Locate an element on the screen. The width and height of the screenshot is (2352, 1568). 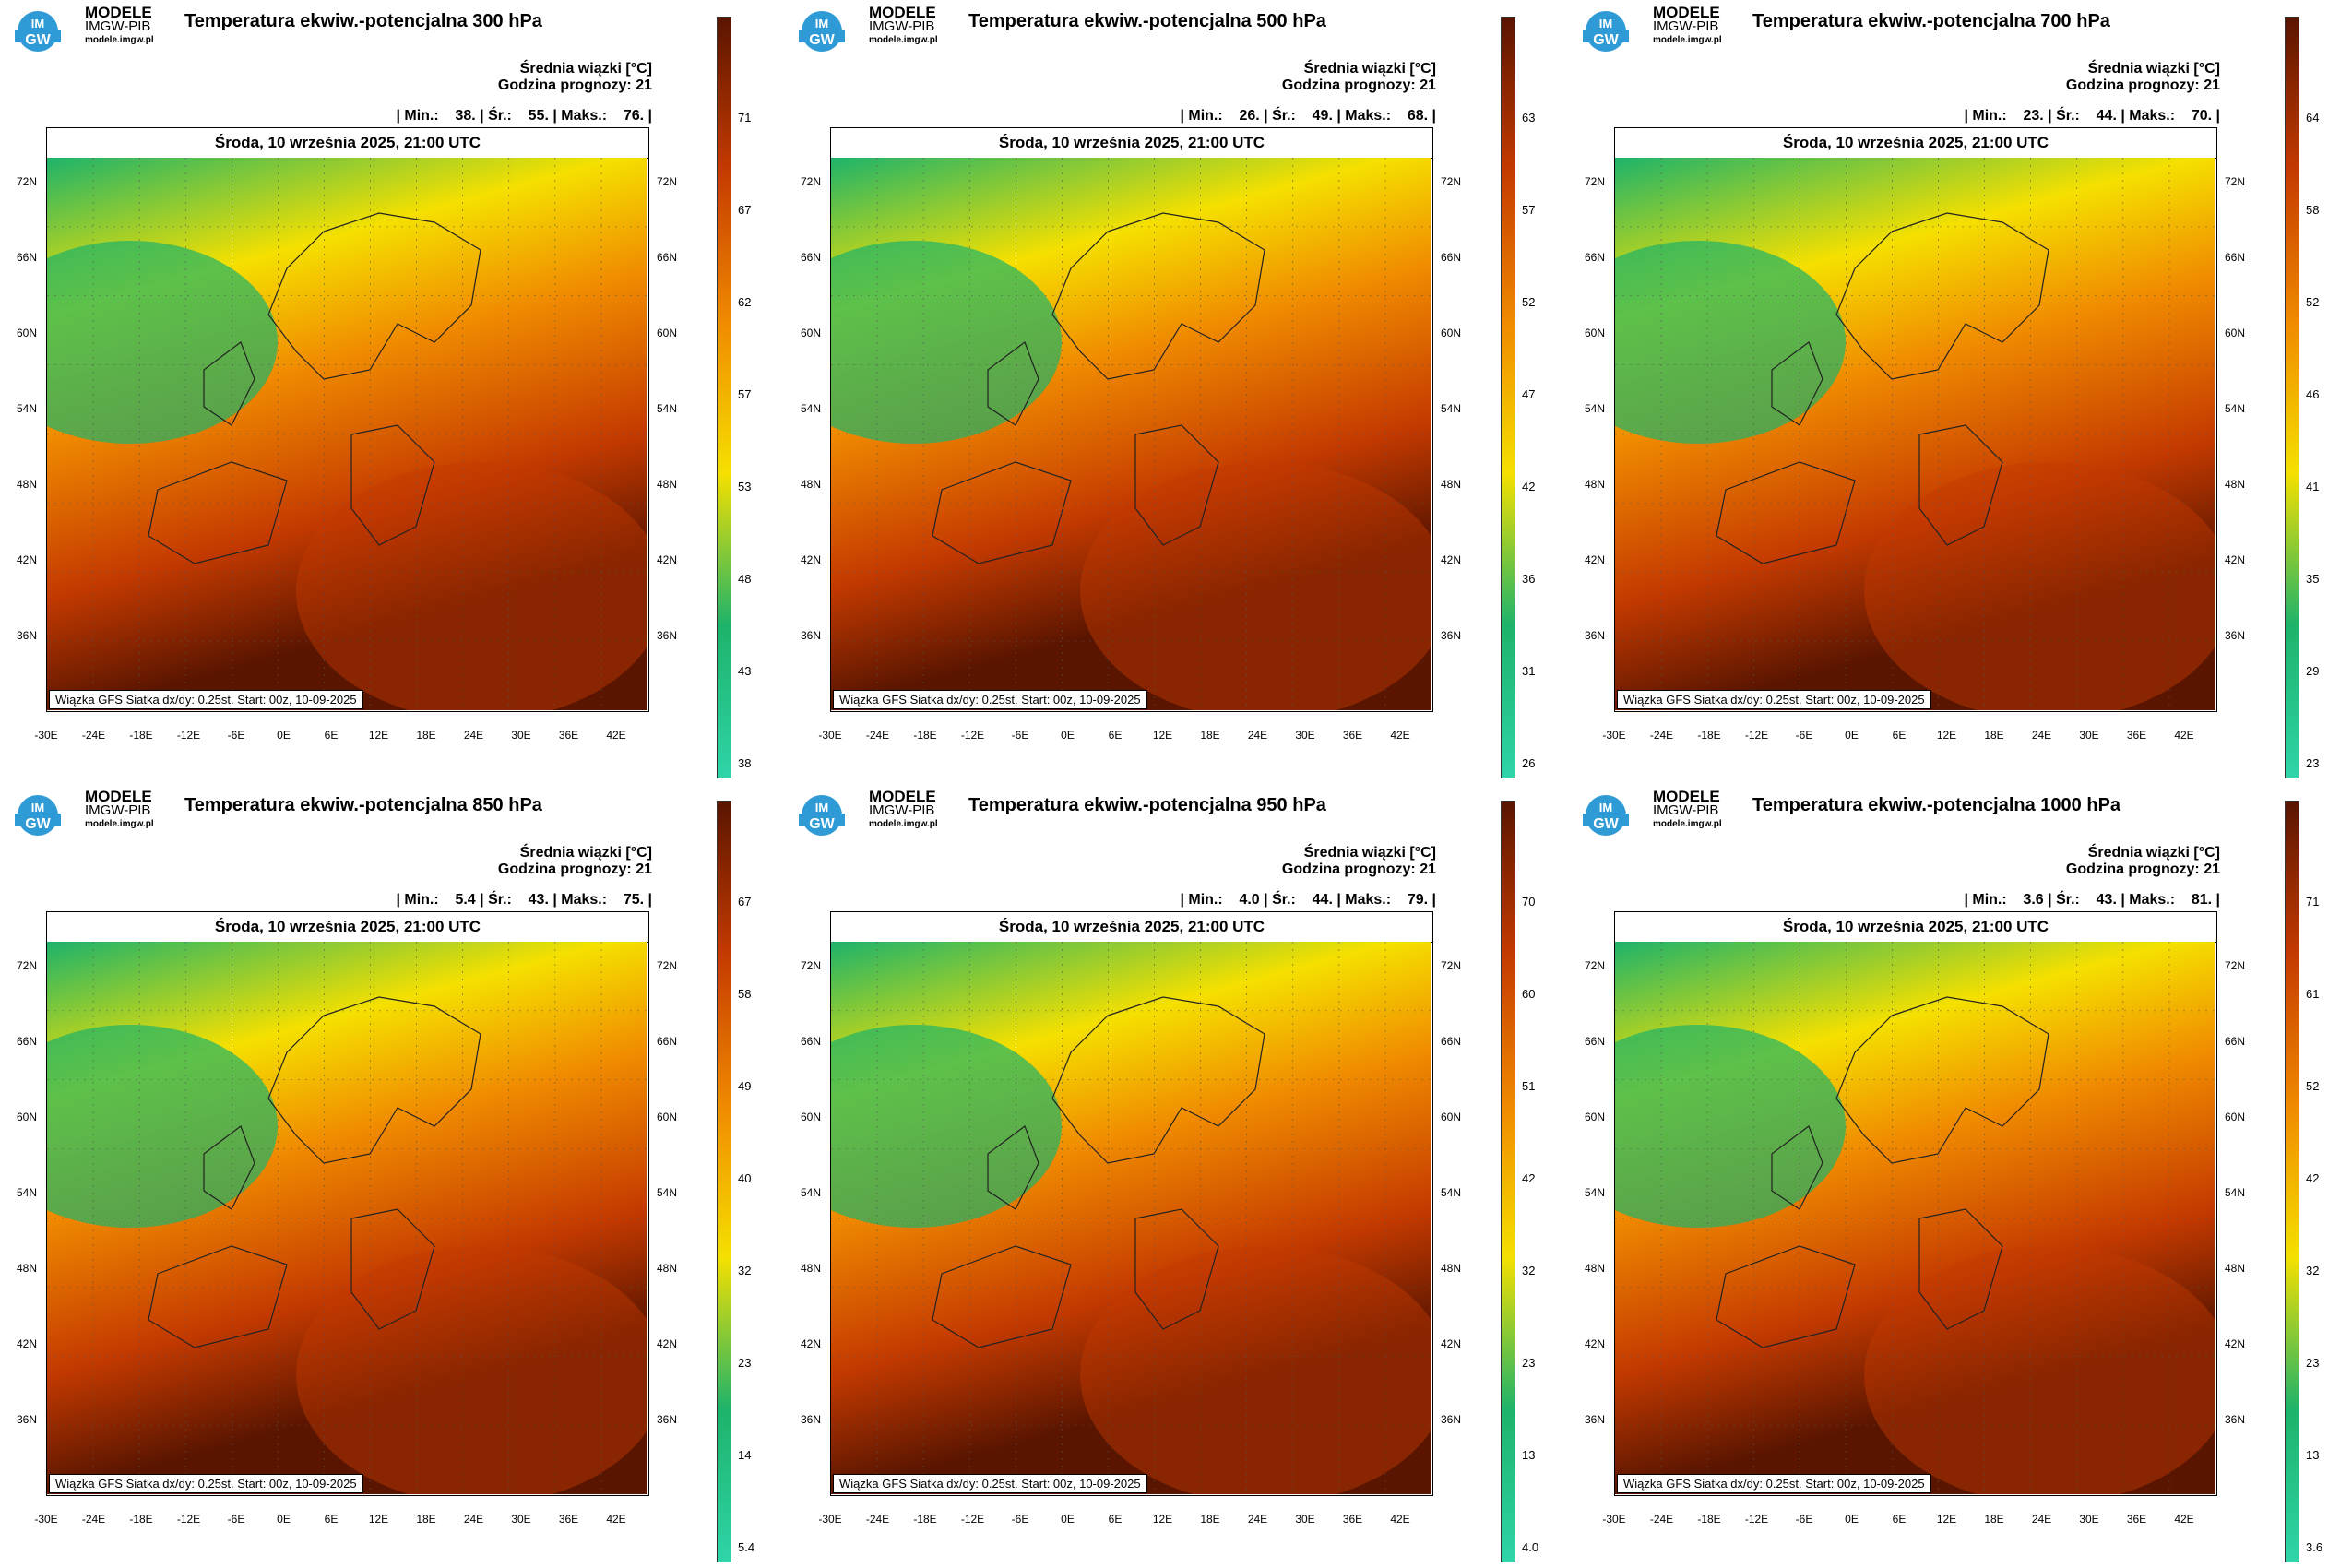
lon-label: -12E is located at coordinates (972, 735).